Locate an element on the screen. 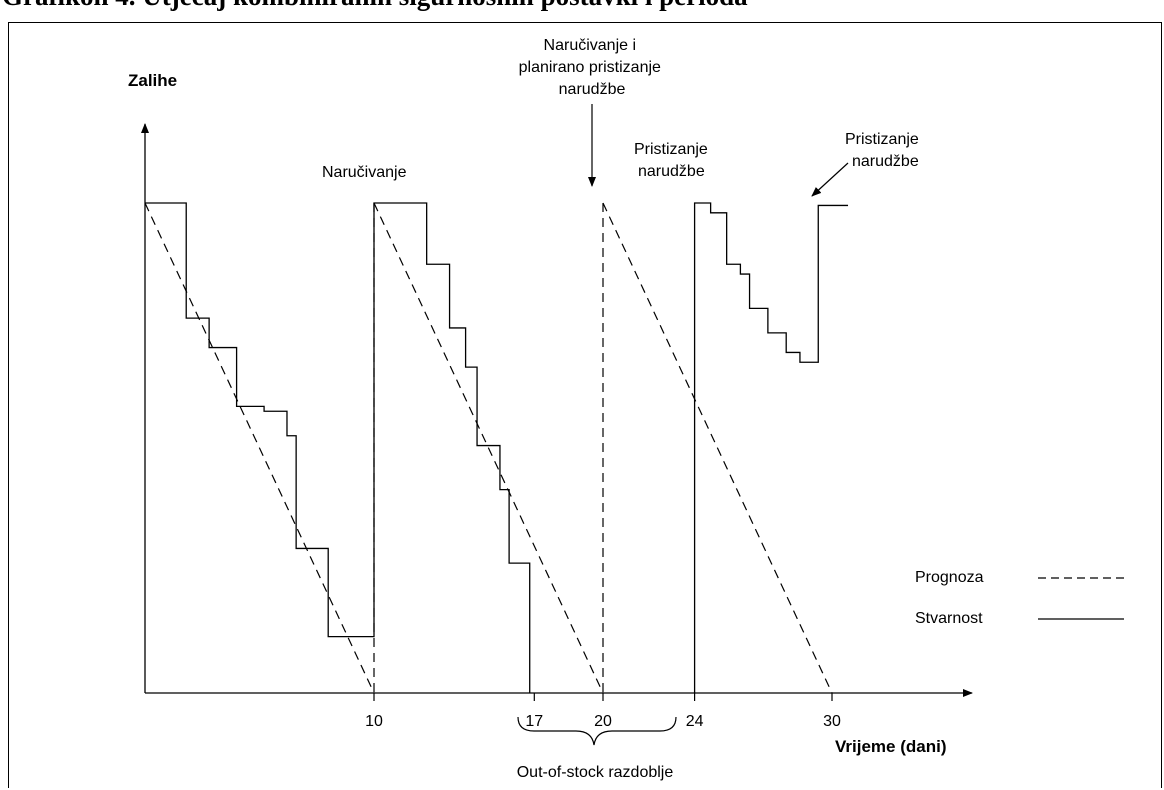 The height and width of the screenshot is (790, 1164). x-tick-label-24: 24 is located at coordinates (695, 721).